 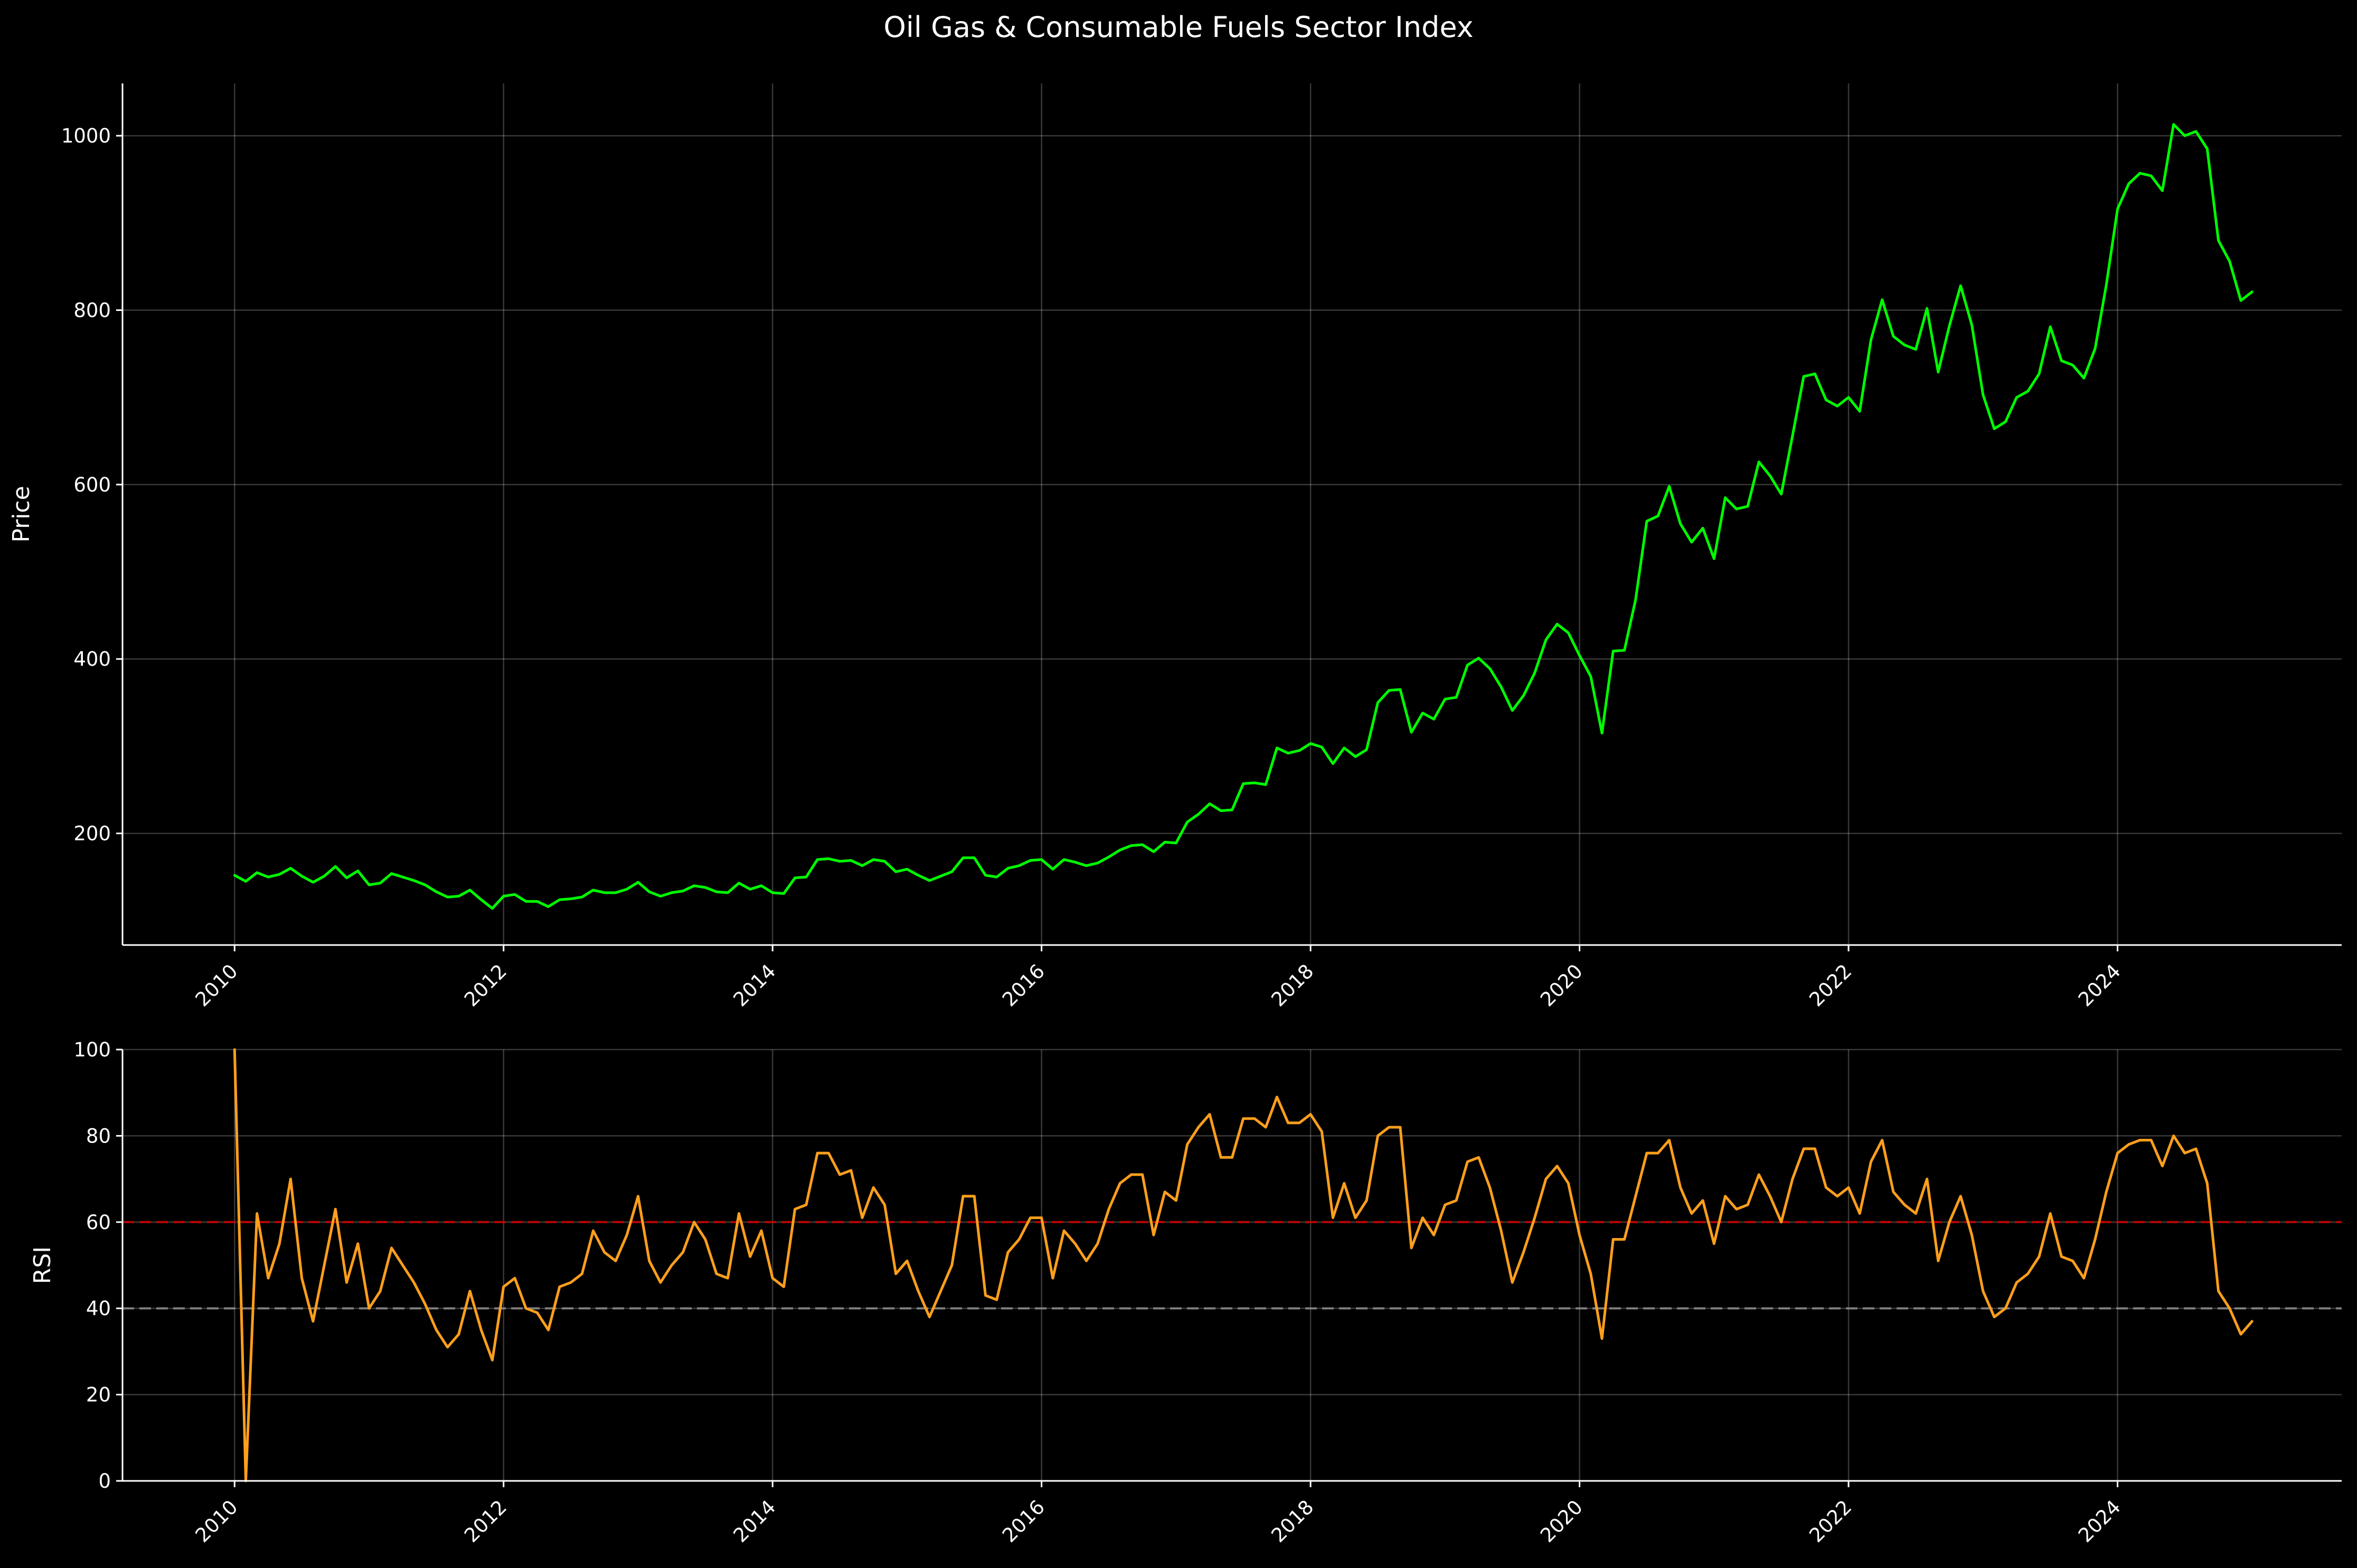 I want to click on price-y-axis-label: Price, so click(x=21, y=514).